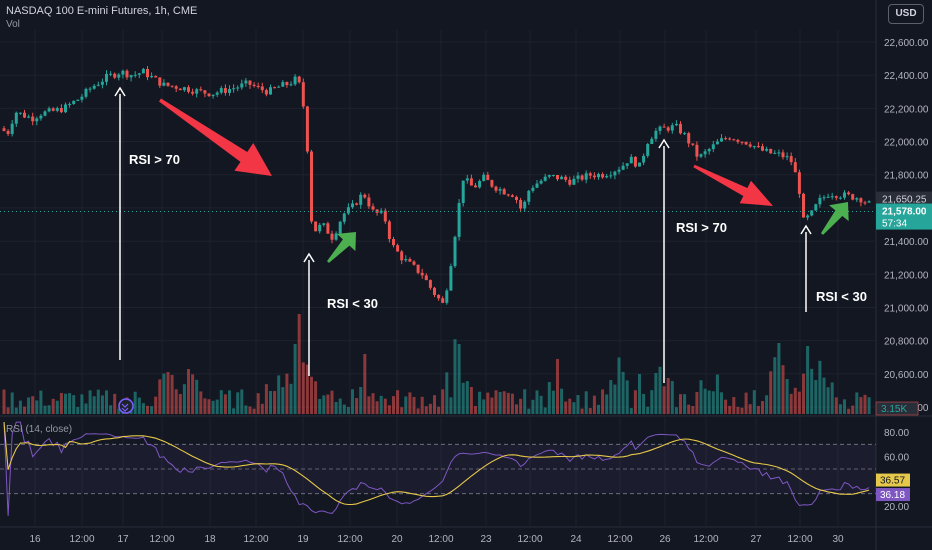 The image size is (932, 550). Describe the element at coordinates (664, 143) in the screenshot. I see `white-arrow-3-head` at that location.